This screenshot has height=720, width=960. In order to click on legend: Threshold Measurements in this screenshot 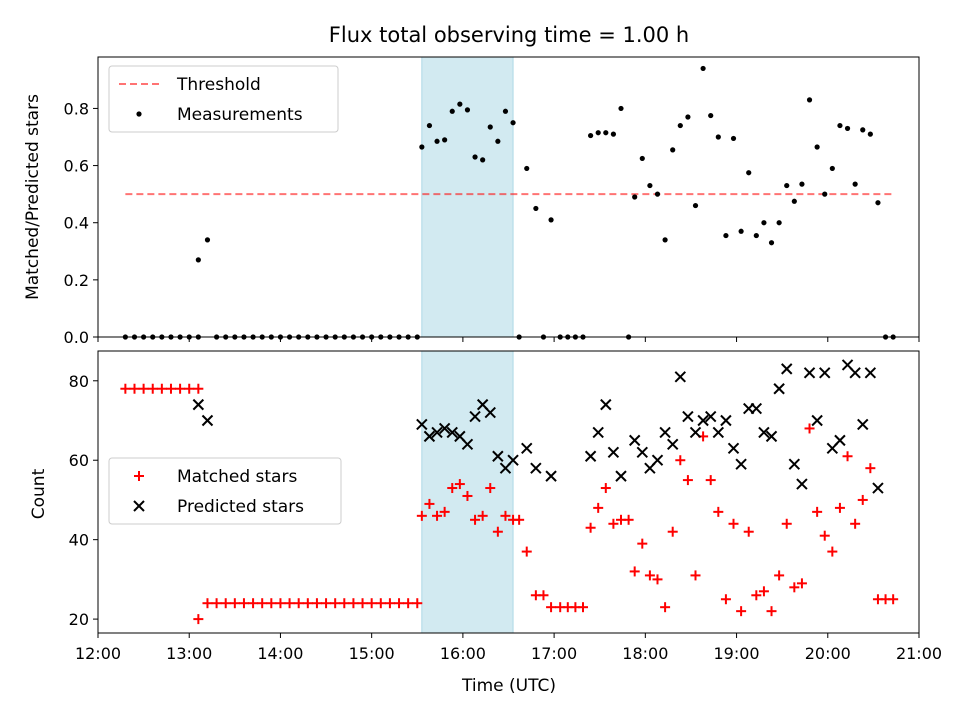, I will do `click(223, 99)`.